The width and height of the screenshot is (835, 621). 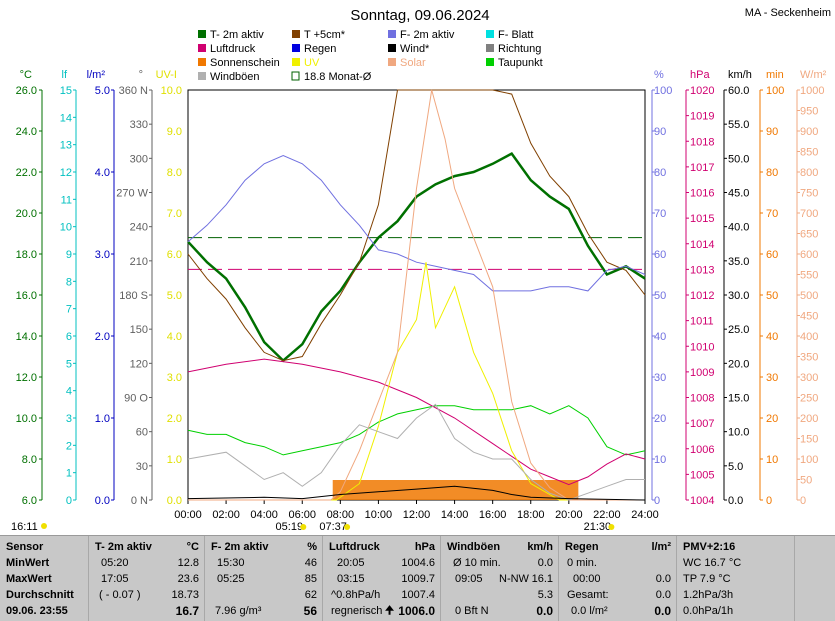 I want to click on x-tick-label: 10:00, so click(x=379, y=515).